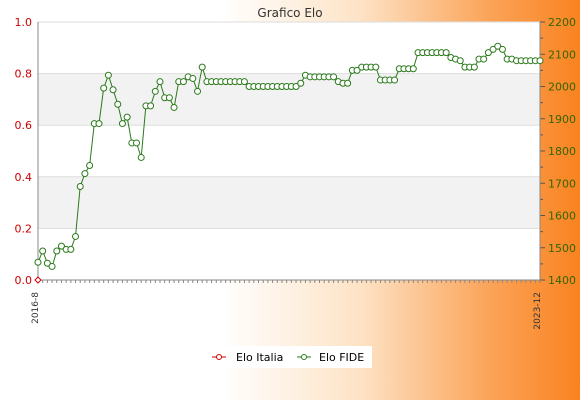 This screenshot has width=580, height=400. Describe the element at coordinates (562, 216) in the screenshot. I see `y-right-tick-label: 1600` at that location.